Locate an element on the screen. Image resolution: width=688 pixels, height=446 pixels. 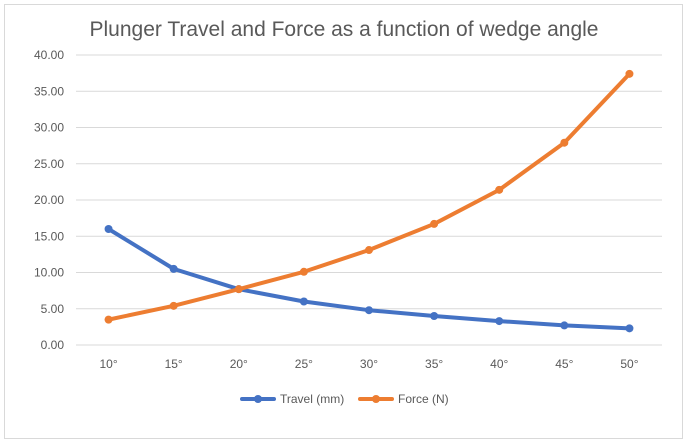
legend-swatch-force is located at coordinates (376, 399).